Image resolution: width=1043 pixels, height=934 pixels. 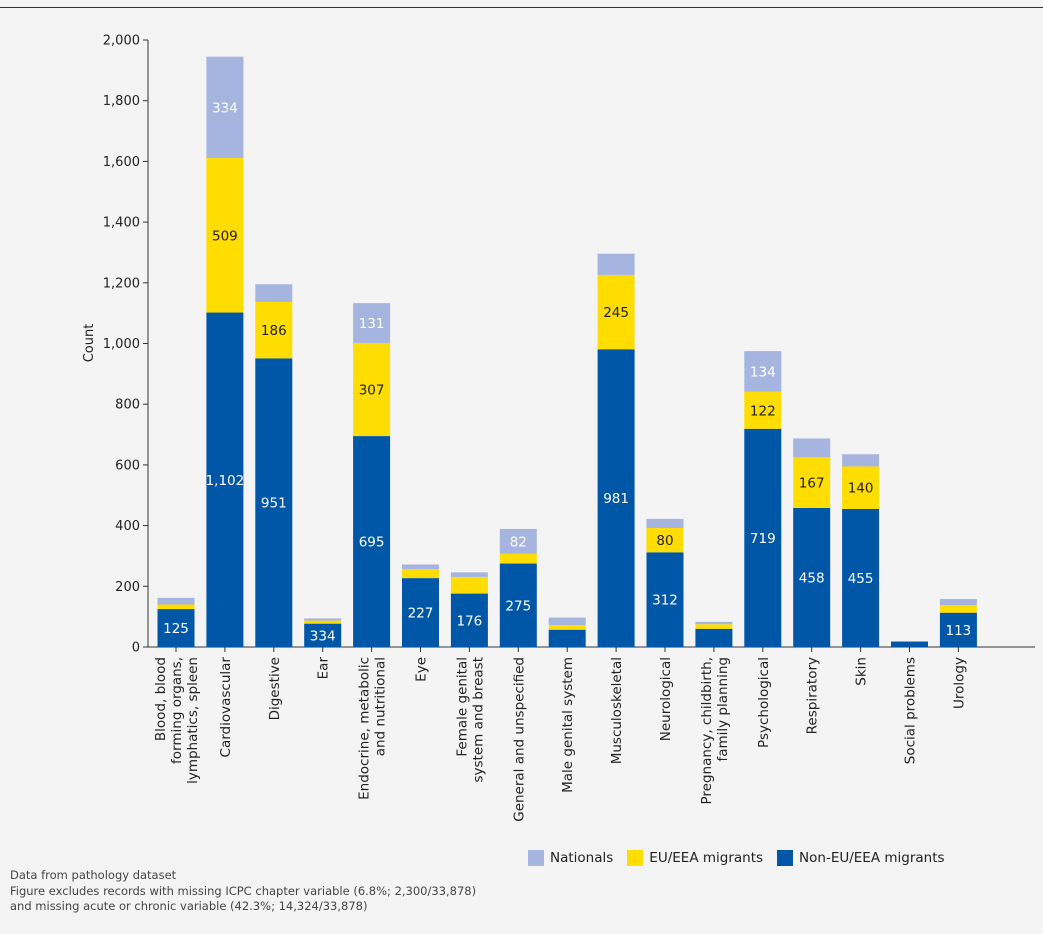 I want to click on bar-nationals-ear, so click(x=323, y=619).